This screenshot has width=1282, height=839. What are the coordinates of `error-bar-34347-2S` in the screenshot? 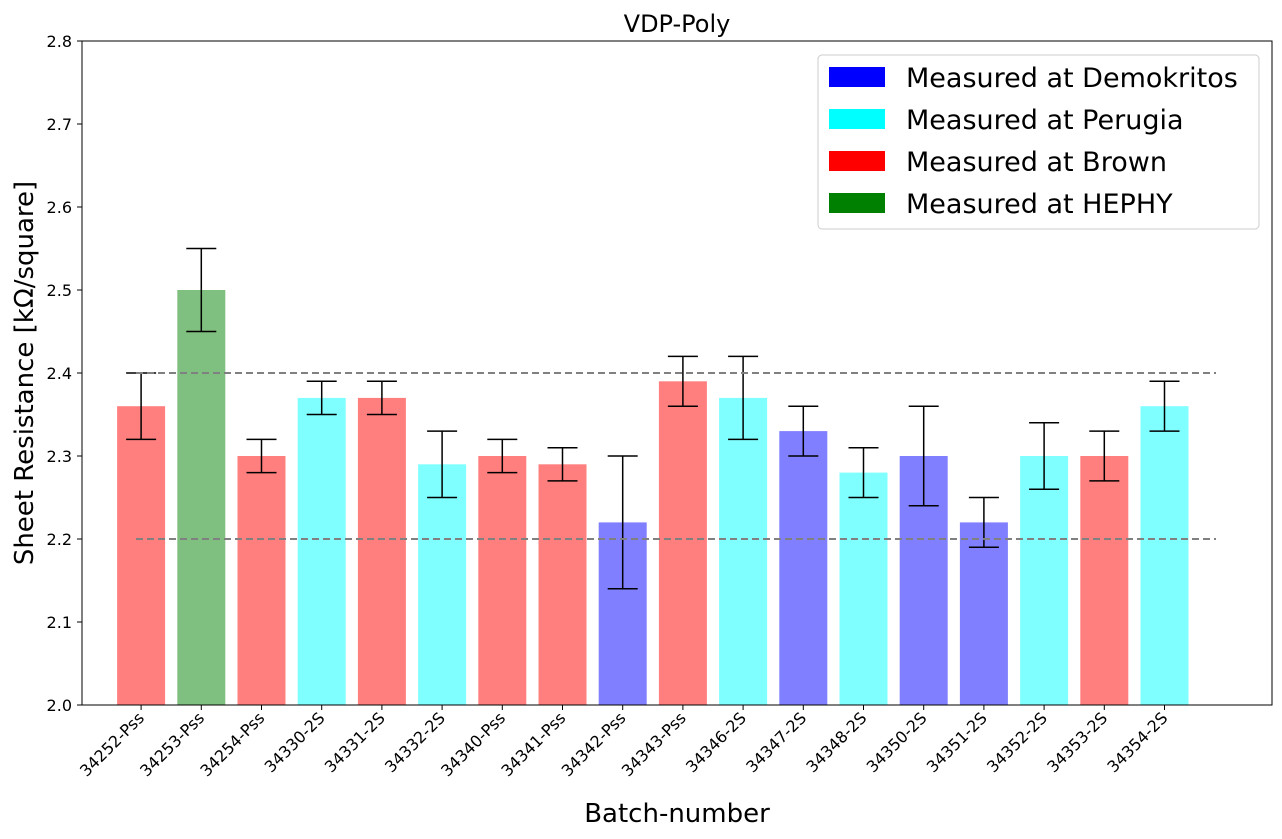 It's located at (803, 431).